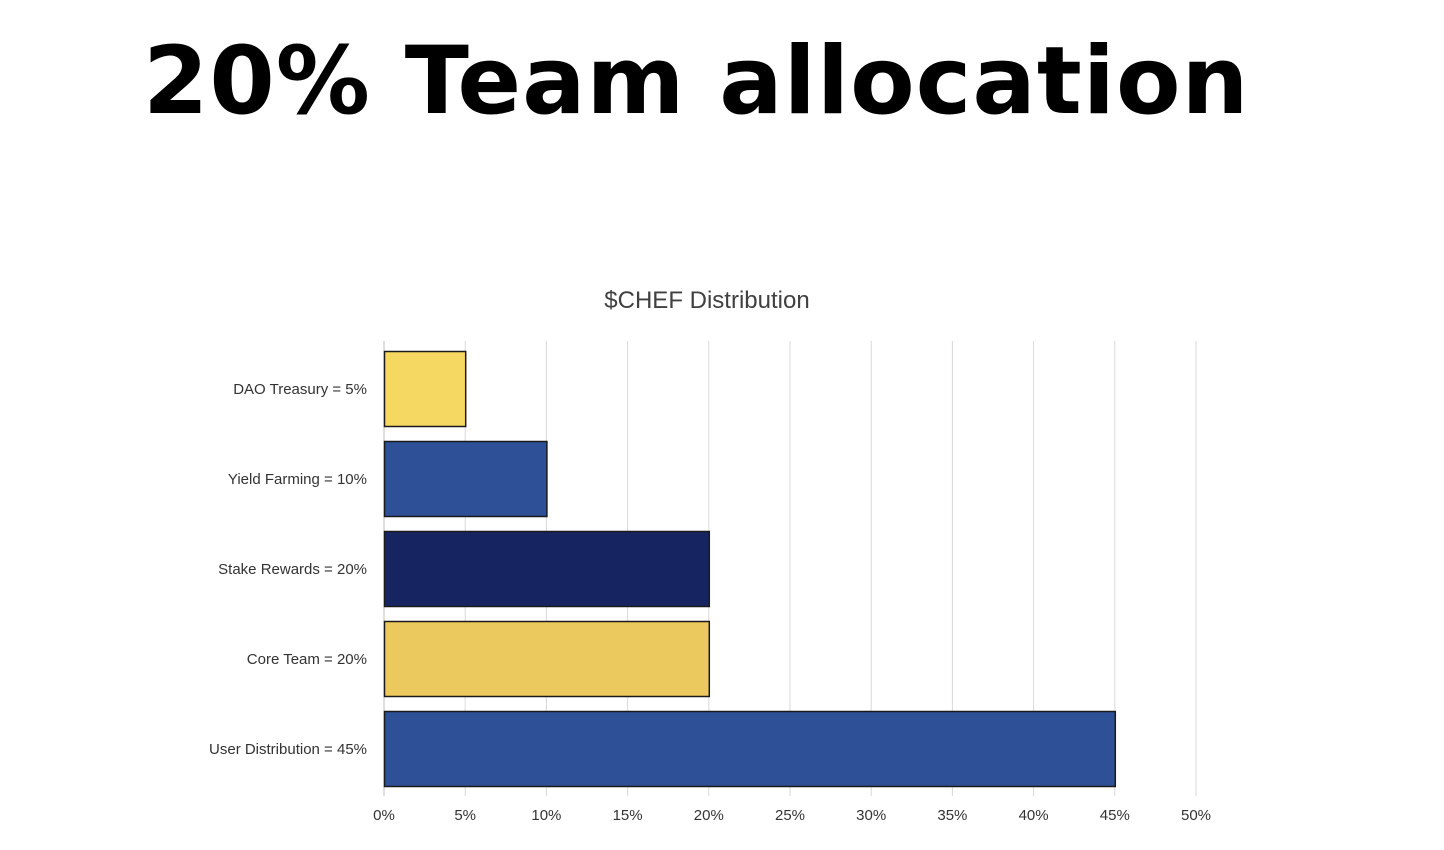 The width and height of the screenshot is (1444, 850). I want to click on x-tick-label-50: 50%, so click(1196, 815).